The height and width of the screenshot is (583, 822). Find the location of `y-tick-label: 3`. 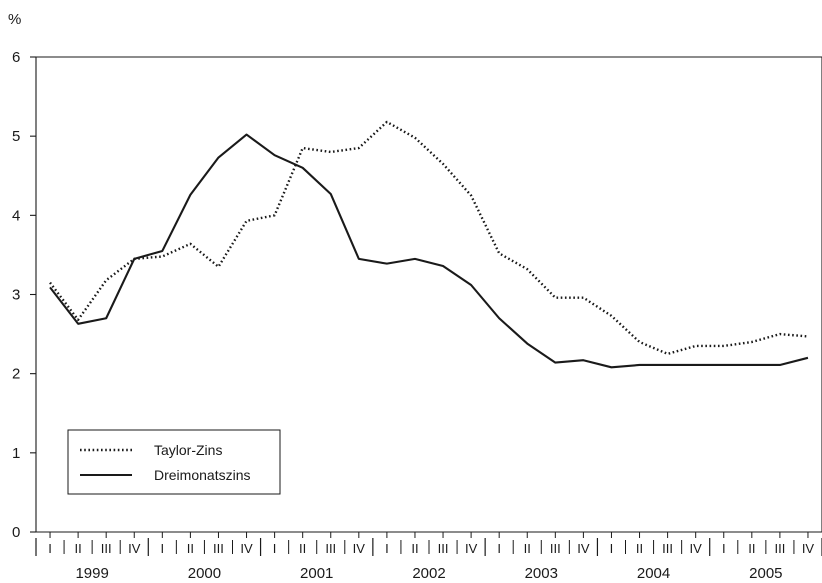

y-tick-label: 3 is located at coordinates (16, 295).